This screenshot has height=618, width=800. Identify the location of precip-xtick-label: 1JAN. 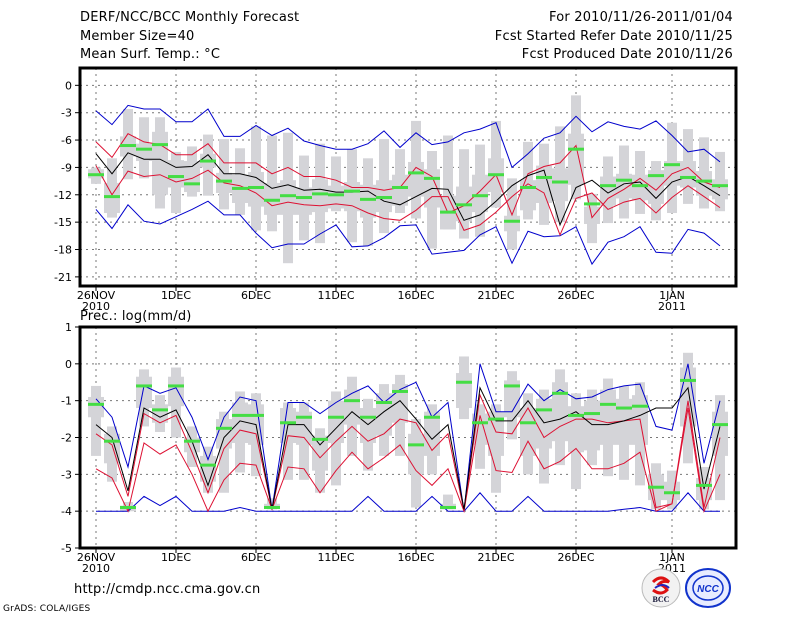
(672, 557).